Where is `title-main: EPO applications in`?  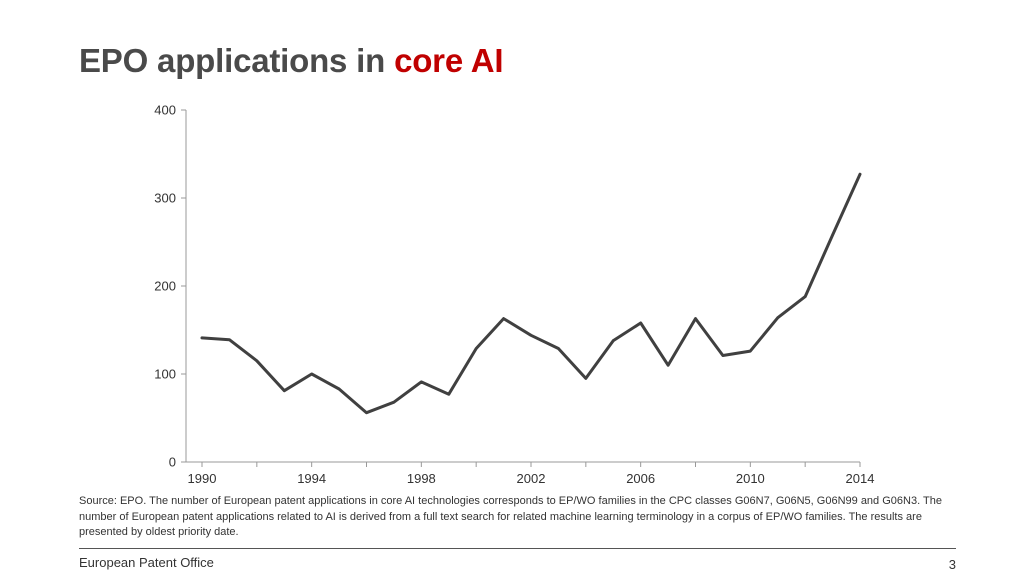
title-main: EPO applications in is located at coordinates (237, 60).